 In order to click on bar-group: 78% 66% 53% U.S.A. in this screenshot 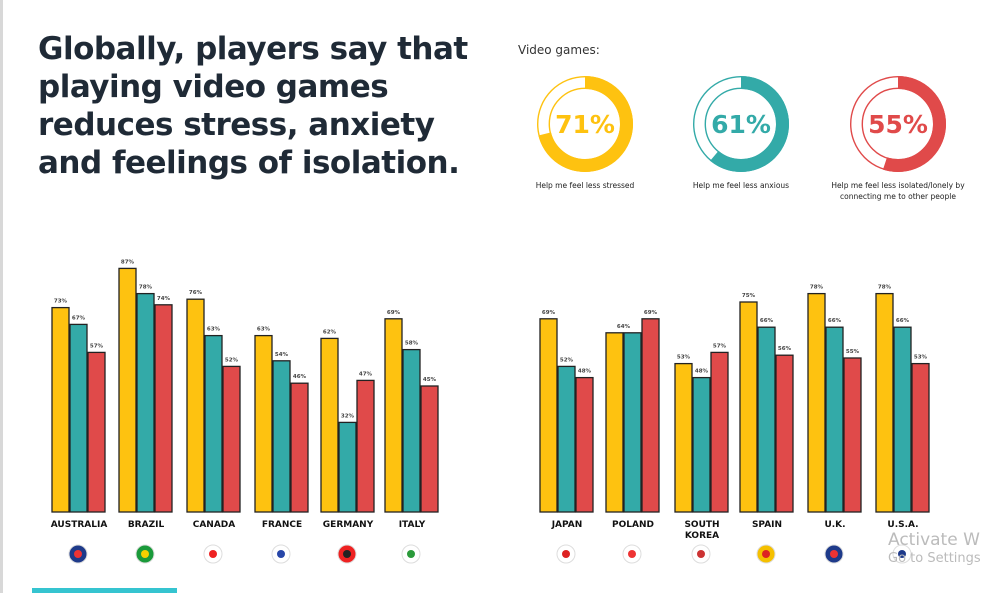, I will do `click(902, 424)`.